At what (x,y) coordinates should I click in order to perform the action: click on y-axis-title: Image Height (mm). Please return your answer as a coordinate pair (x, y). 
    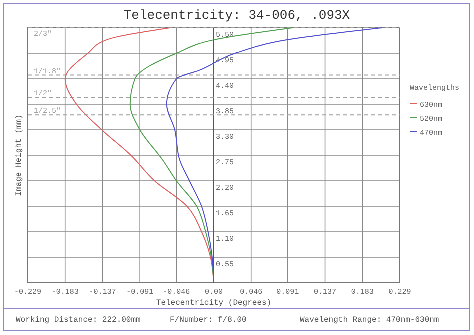
    Looking at the image, I should click on (19, 155).